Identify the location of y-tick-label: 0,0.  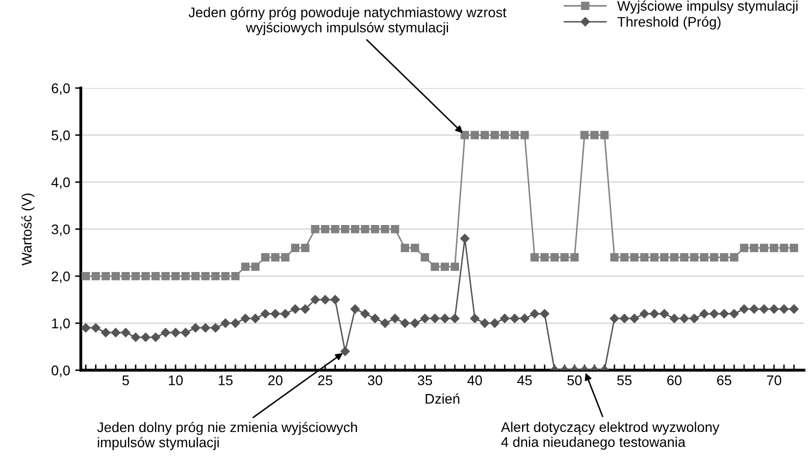
(61, 371).